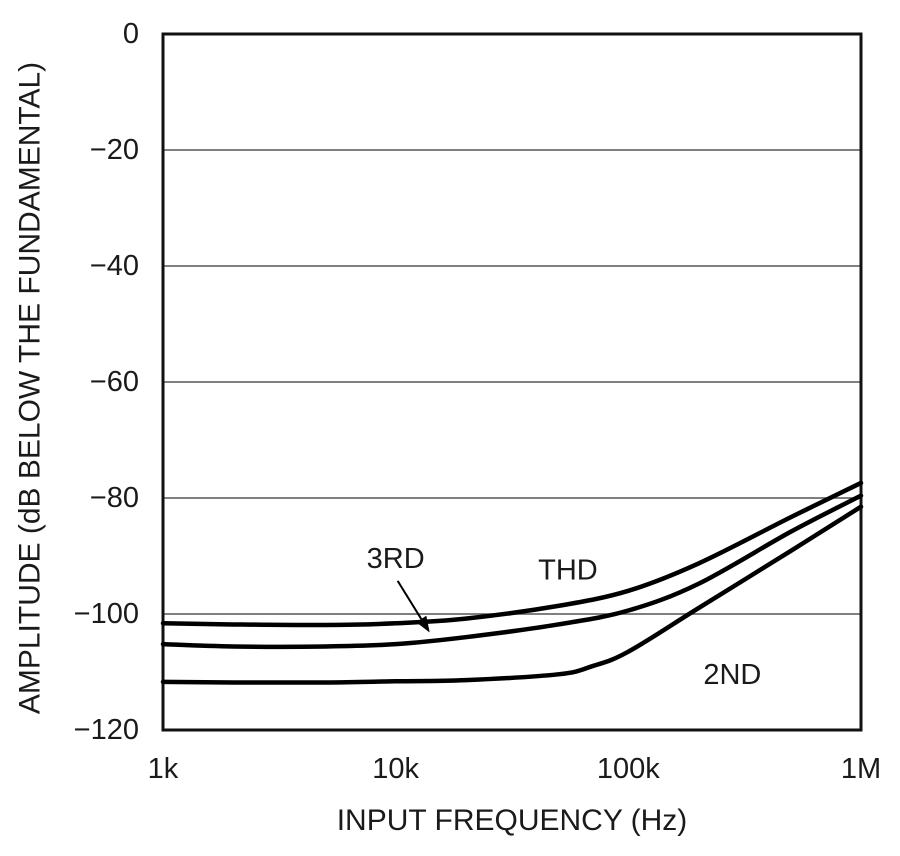 The height and width of the screenshot is (856, 900). What do you see at coordinates (30, 388) in the screenshot?
I see `y-axis-title: AMPLITUDE (dB BELOW THE FUNDAMENTAL)` at bounding box center [30, 388].